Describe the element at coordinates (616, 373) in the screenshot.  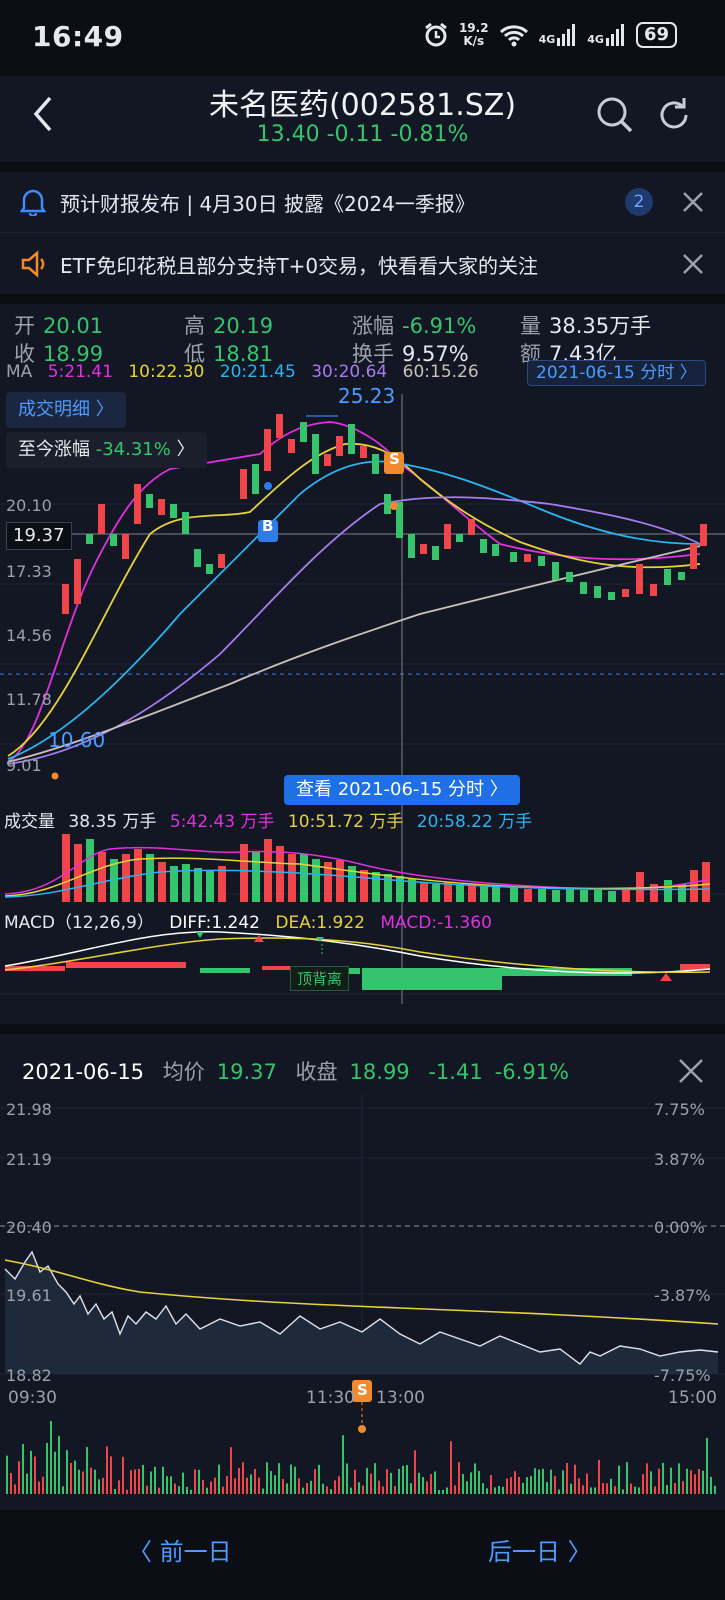
I see `intraday-date-pill: 2021-06-15 分时 〉` at that location.